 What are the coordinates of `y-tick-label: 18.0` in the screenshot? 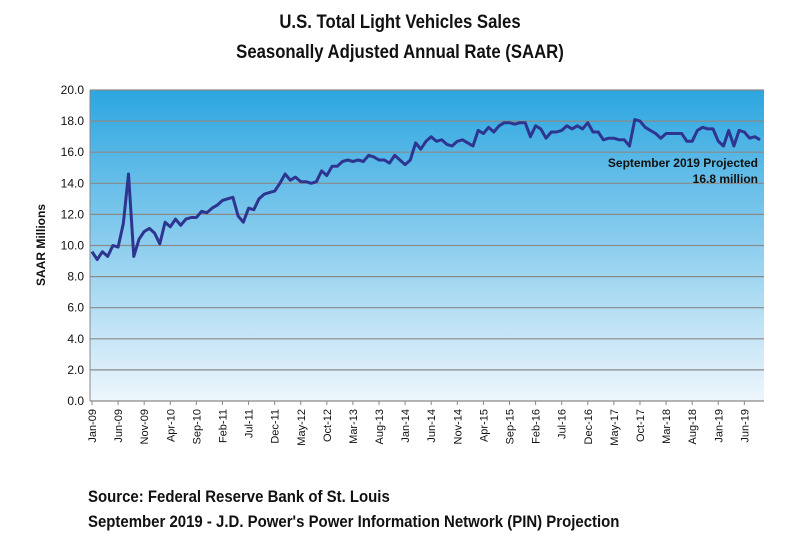 It's located at (73, 121).